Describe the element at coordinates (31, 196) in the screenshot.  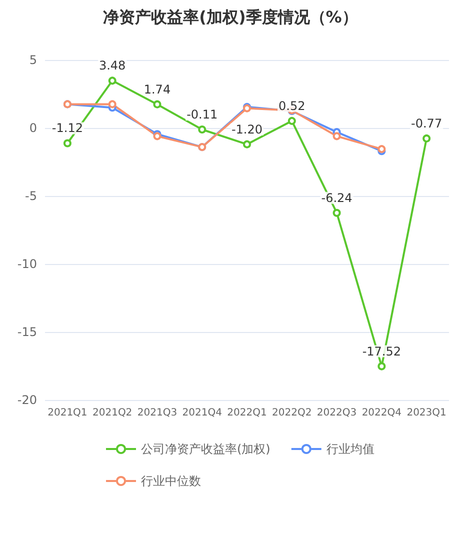
I see `y-tick-label: -5` at that location.